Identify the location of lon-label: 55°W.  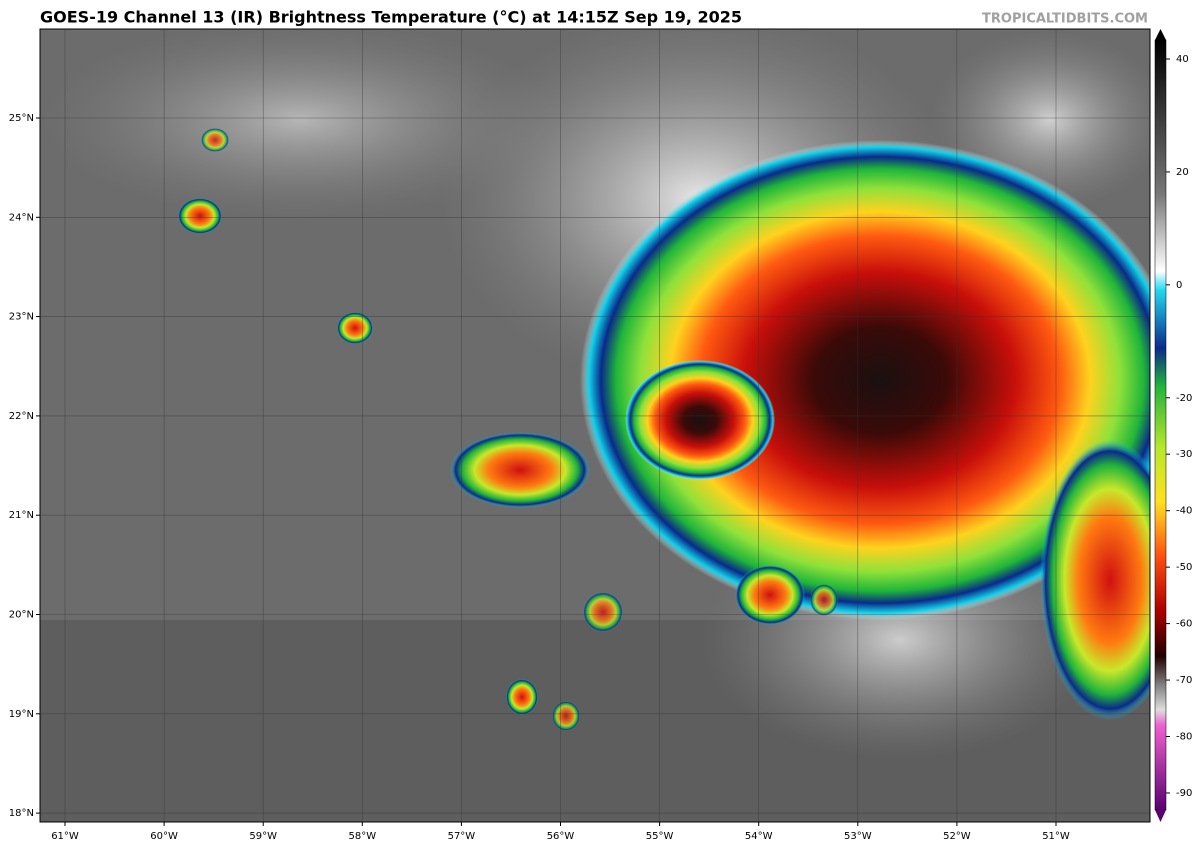
(660, 836).